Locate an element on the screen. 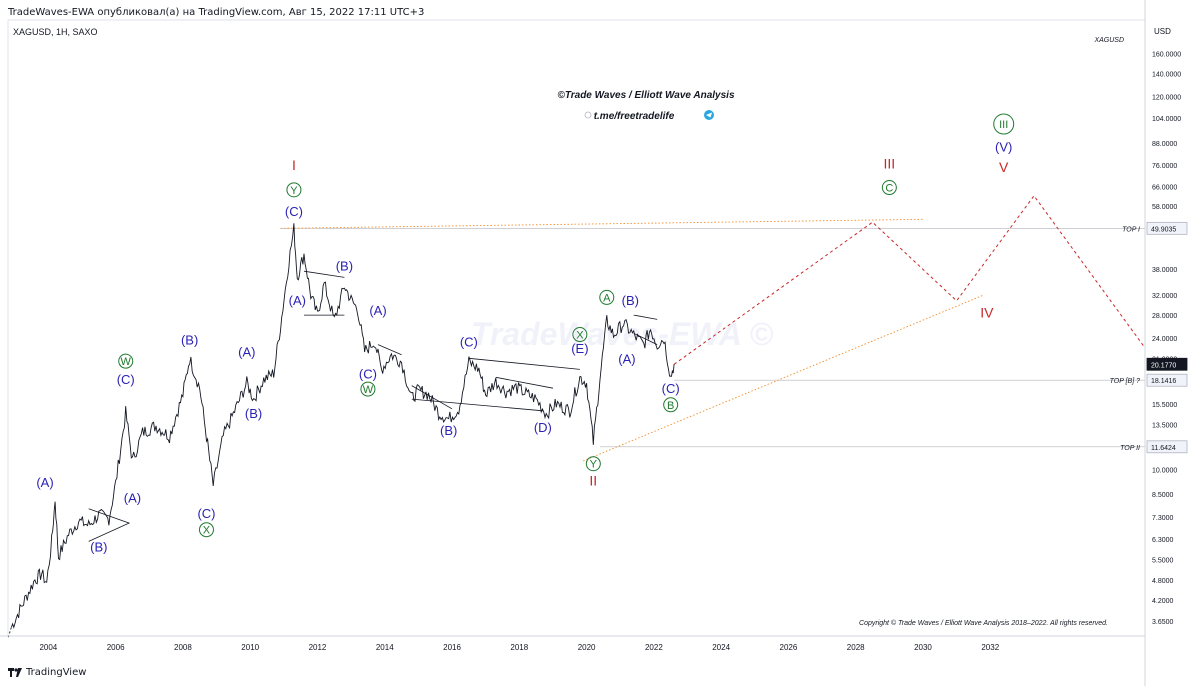 The height and width of the screenshot is (686, 1200). tradingview-footer: TradingView is located at coordinates (47, 672).